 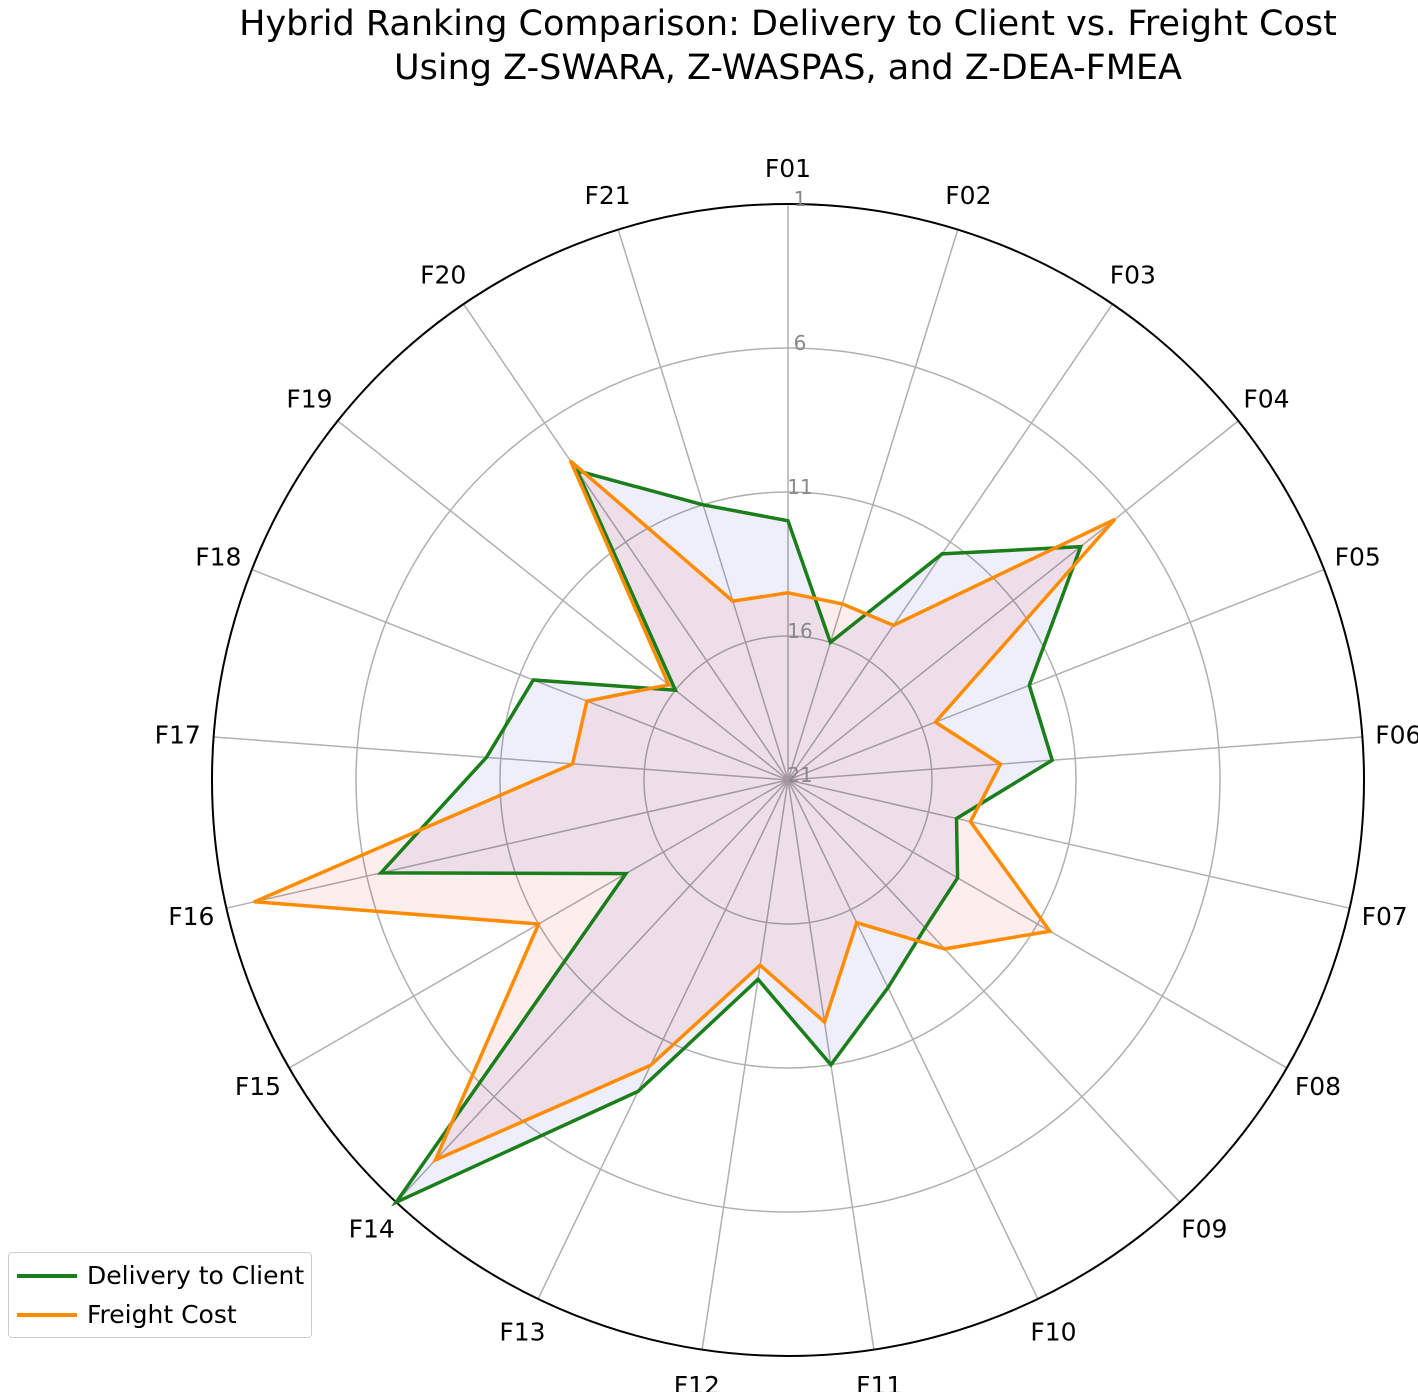 I want to click on series-0-point-f14, so click(x=396, y=1202).